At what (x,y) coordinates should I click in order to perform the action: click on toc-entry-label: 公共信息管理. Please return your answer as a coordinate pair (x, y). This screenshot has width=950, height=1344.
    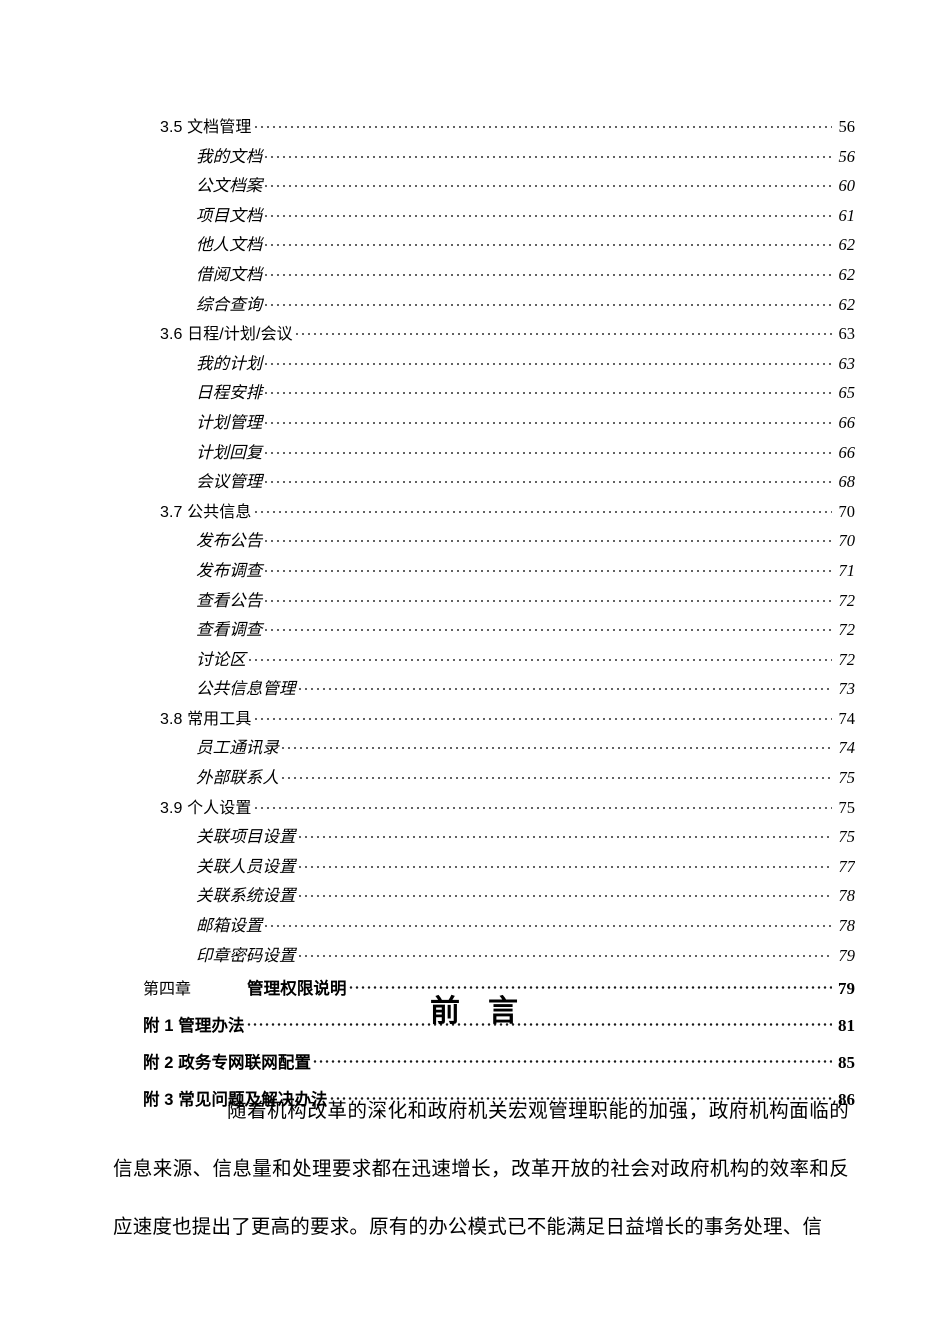
    Looking at the image, I should click on (246, 689).